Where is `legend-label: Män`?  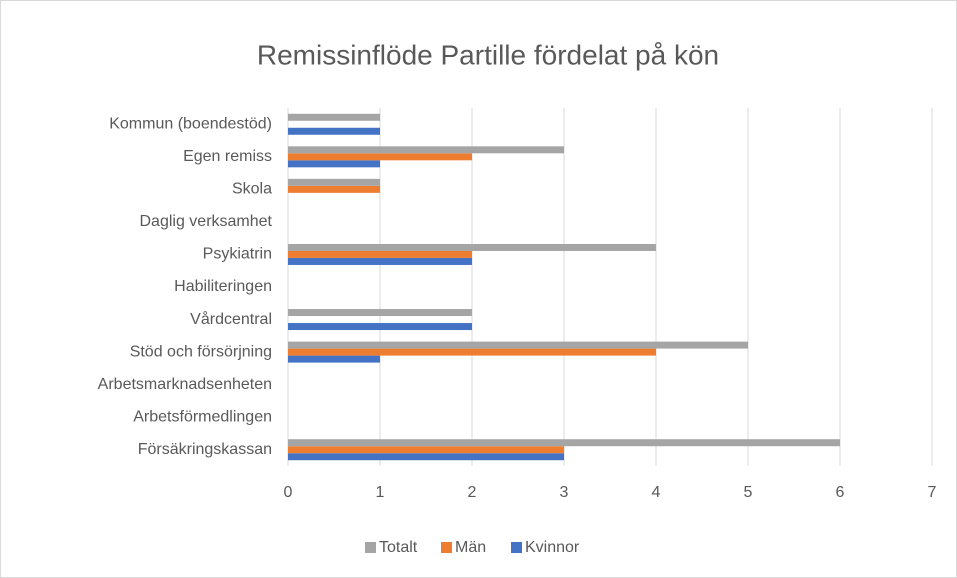
legend-label: Män is located at coordinates (470, 547).